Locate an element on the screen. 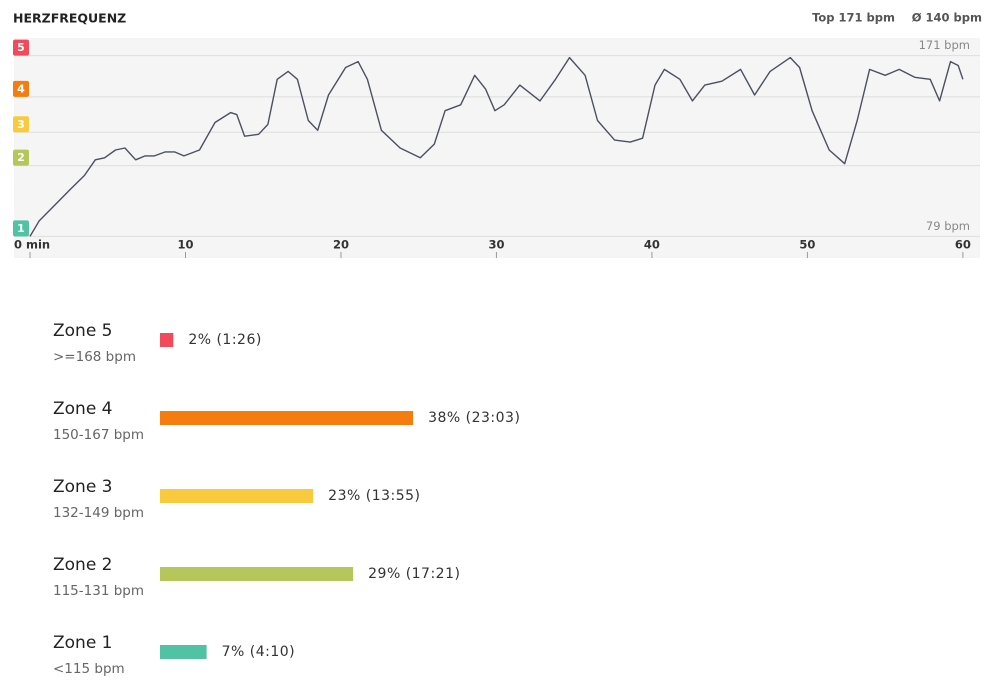 The height and width of the screenshot is (693, 996). zone-value-label: 29% (17:21) is located at coordinates (414, 574).